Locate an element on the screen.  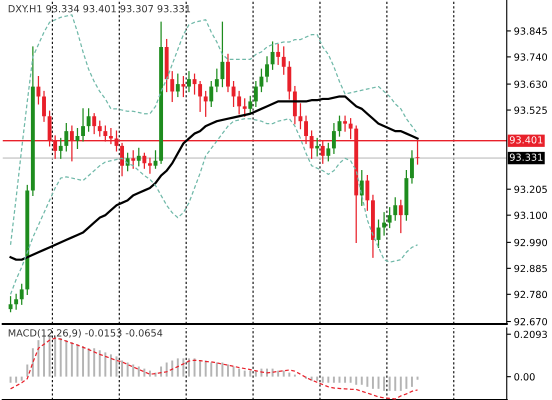
y-tick-label: 92.885 is located at coordinates (530, 268).